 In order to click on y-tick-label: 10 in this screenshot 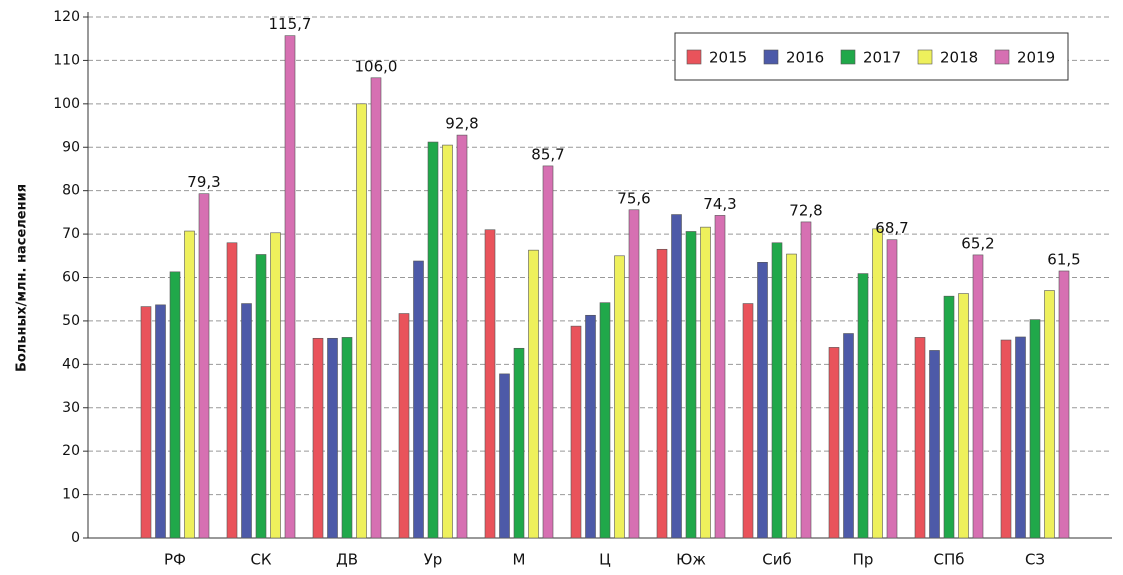, I will do `click(71, 495)`.